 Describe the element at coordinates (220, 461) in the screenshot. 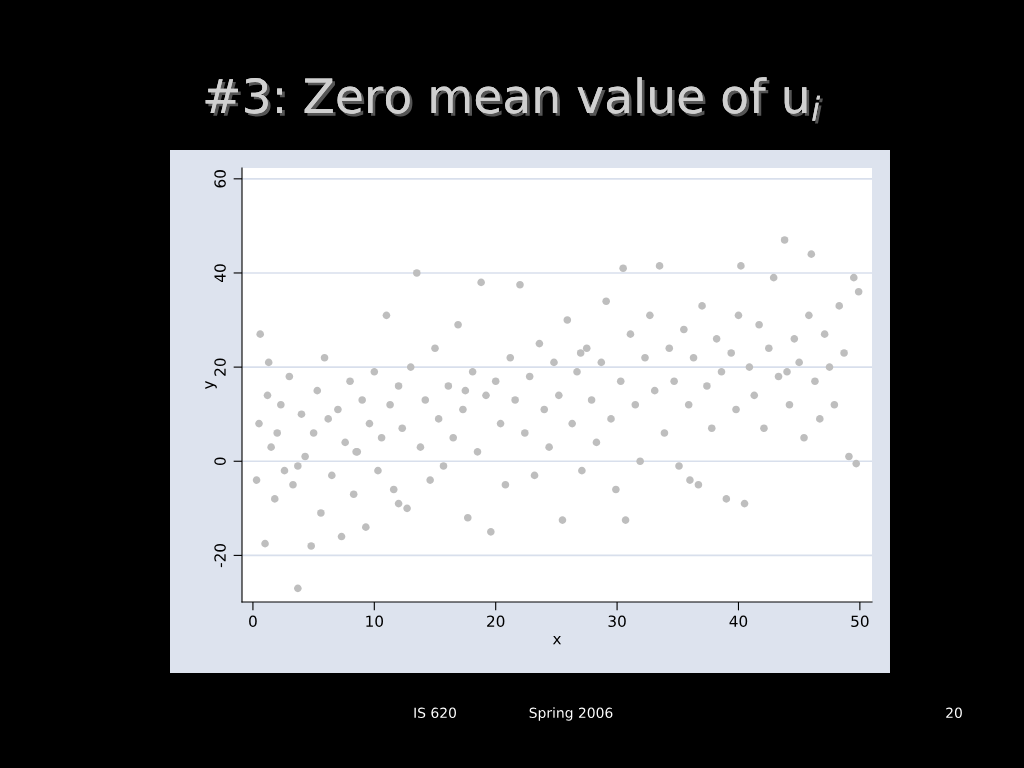

I see `y-tick-label: 0` at that location.